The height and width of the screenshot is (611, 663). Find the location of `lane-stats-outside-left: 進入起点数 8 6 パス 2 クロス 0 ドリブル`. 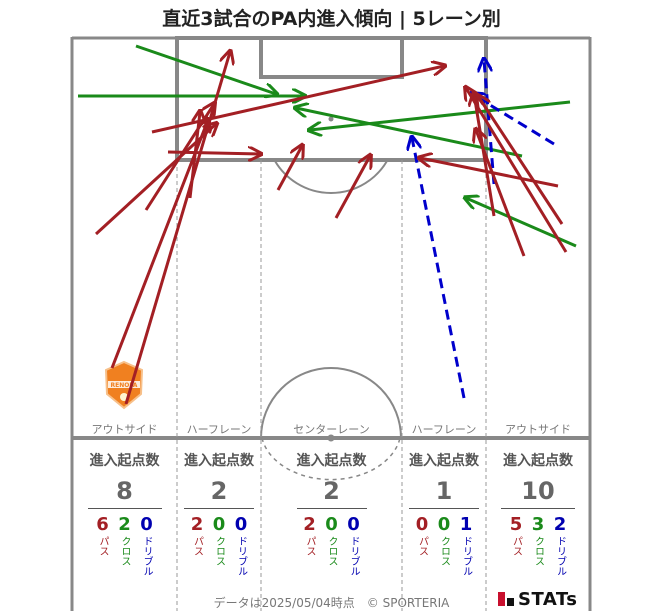

lane-stats-outside-left: 進入起点数 8 6 パス 2 クロス 0 ドリブル is located at coordinates (124, 513).